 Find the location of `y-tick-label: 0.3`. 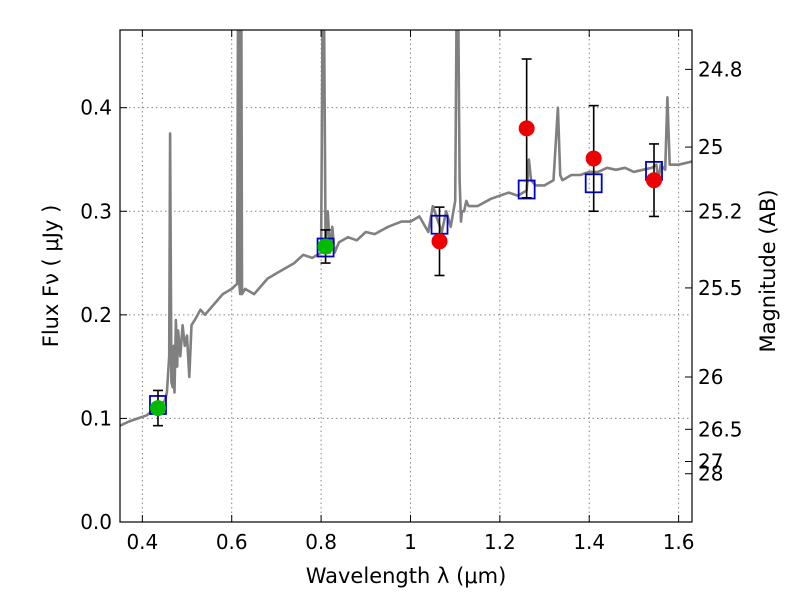

y-tick-label: 0.3 is located at coordinates (96, 211).